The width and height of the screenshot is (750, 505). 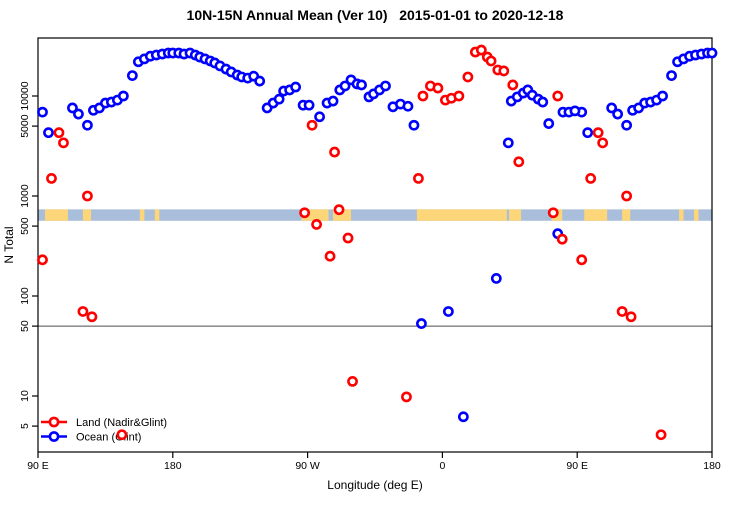 I want to click on land-ocean-band, so click(x=375, y=215).